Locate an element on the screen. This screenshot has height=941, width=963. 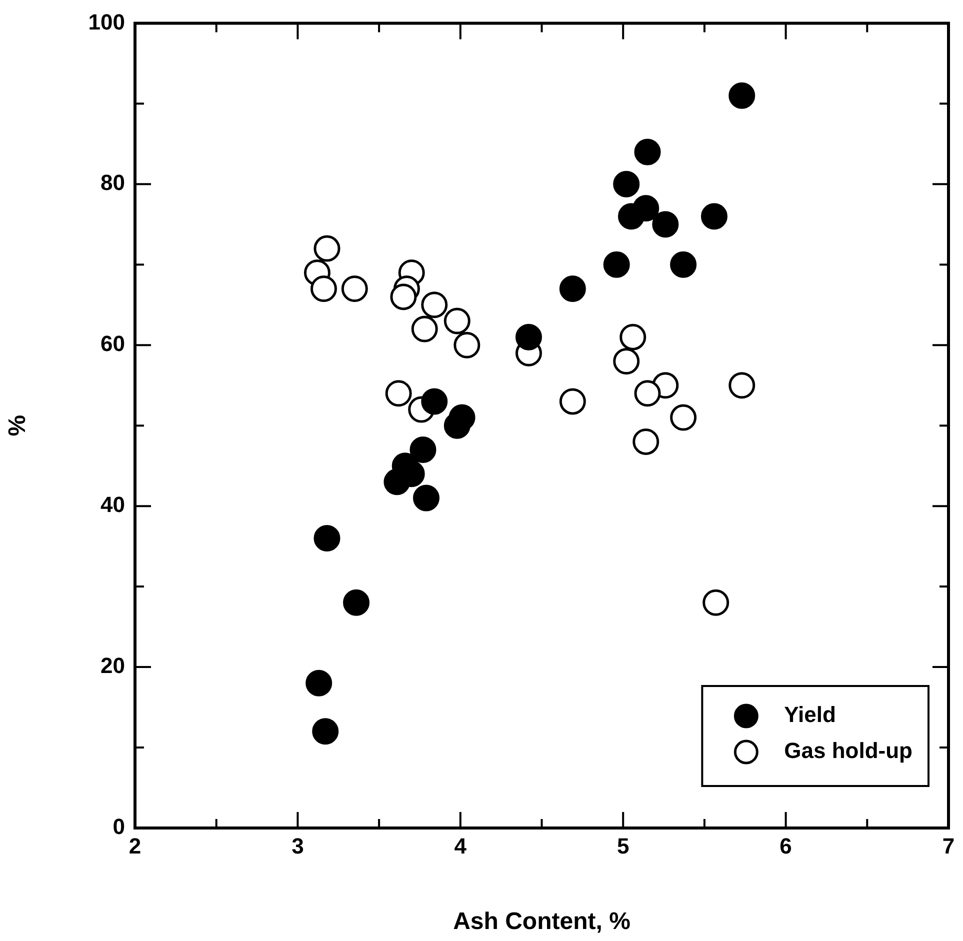
y-axis-title: % is located at coordinates (18, 425).